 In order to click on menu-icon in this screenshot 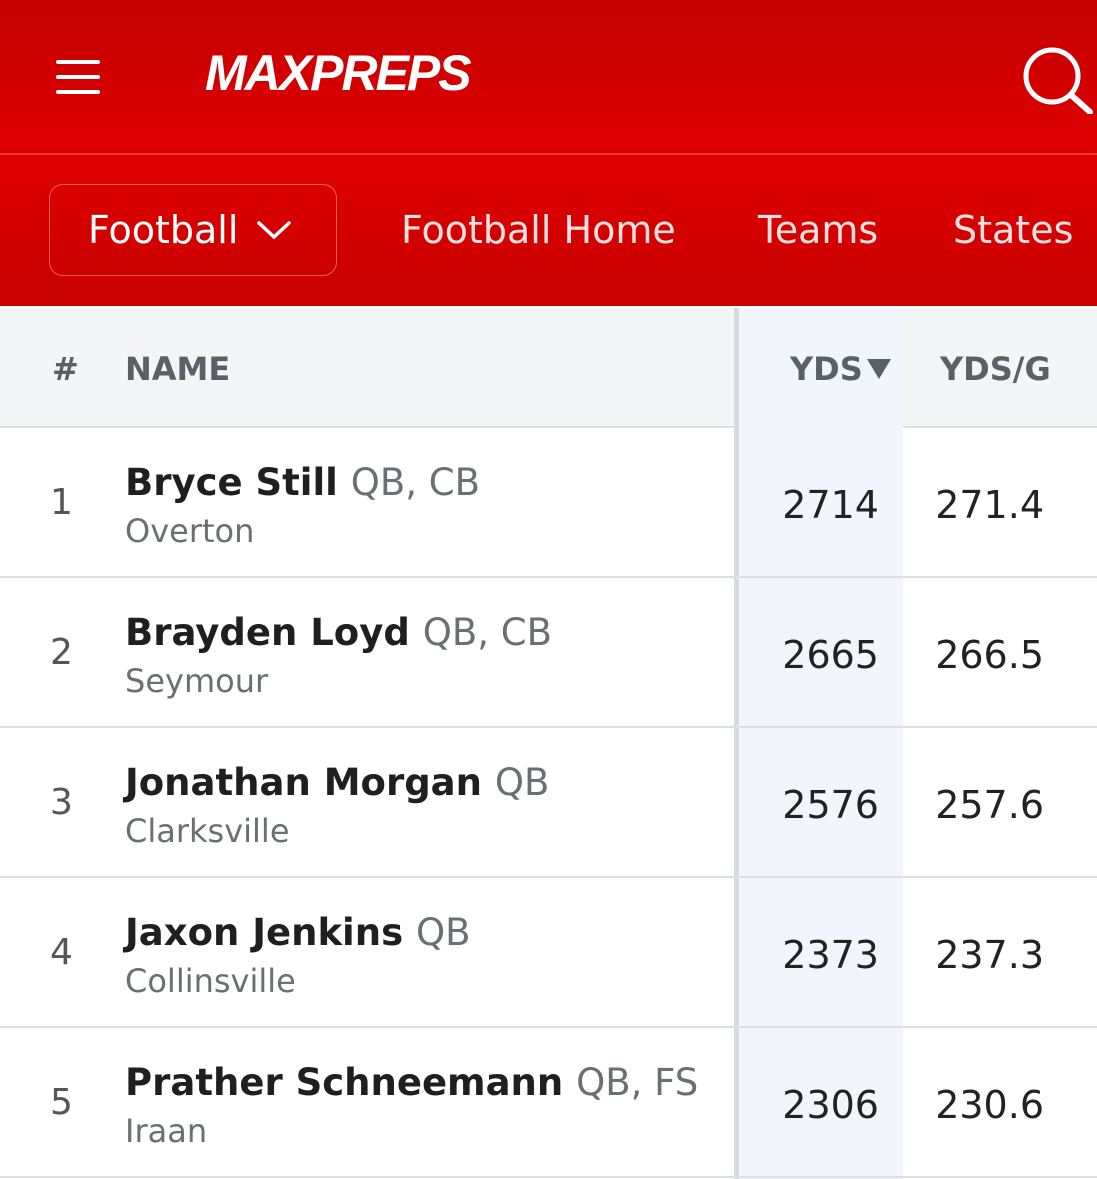, I will do `click(78, 77)`.